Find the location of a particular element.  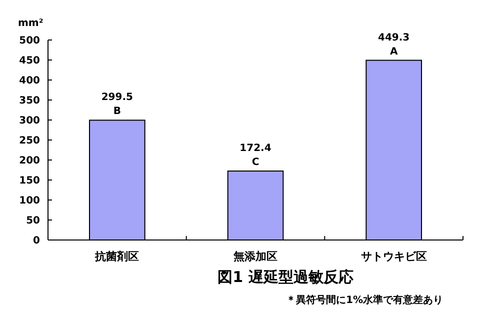

data-label: 172.4 is located at coordinates (256, 148).